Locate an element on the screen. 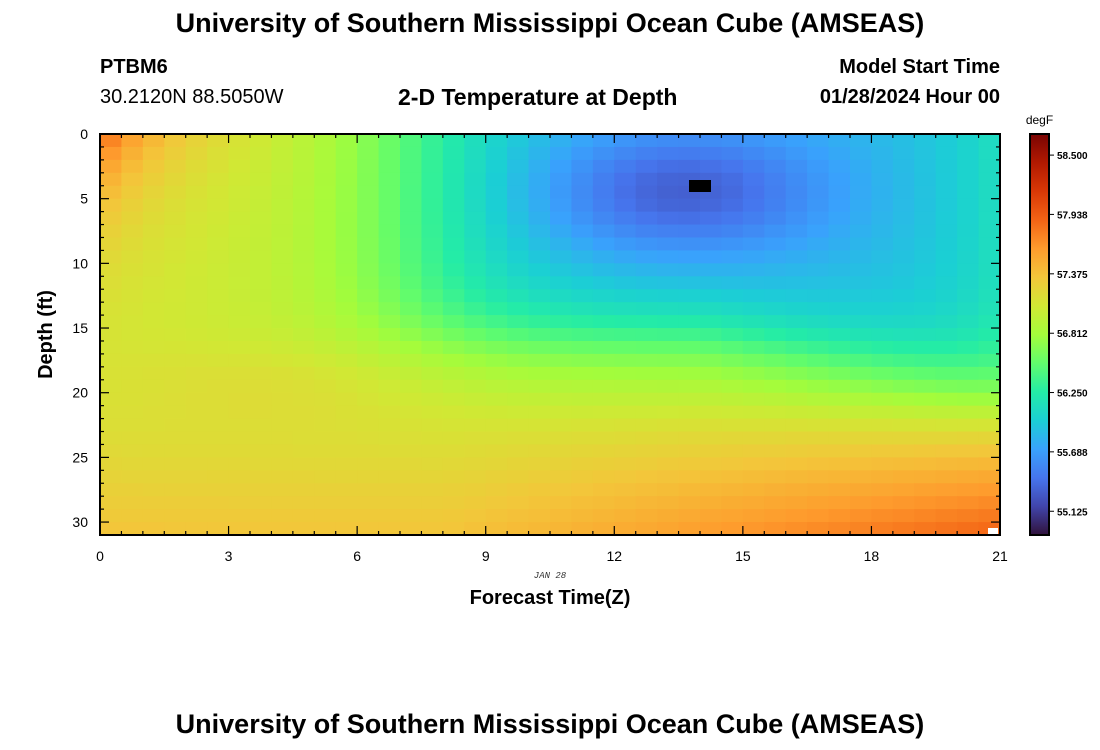  y-tick-label: 15 is located at coordinates (80, 328).